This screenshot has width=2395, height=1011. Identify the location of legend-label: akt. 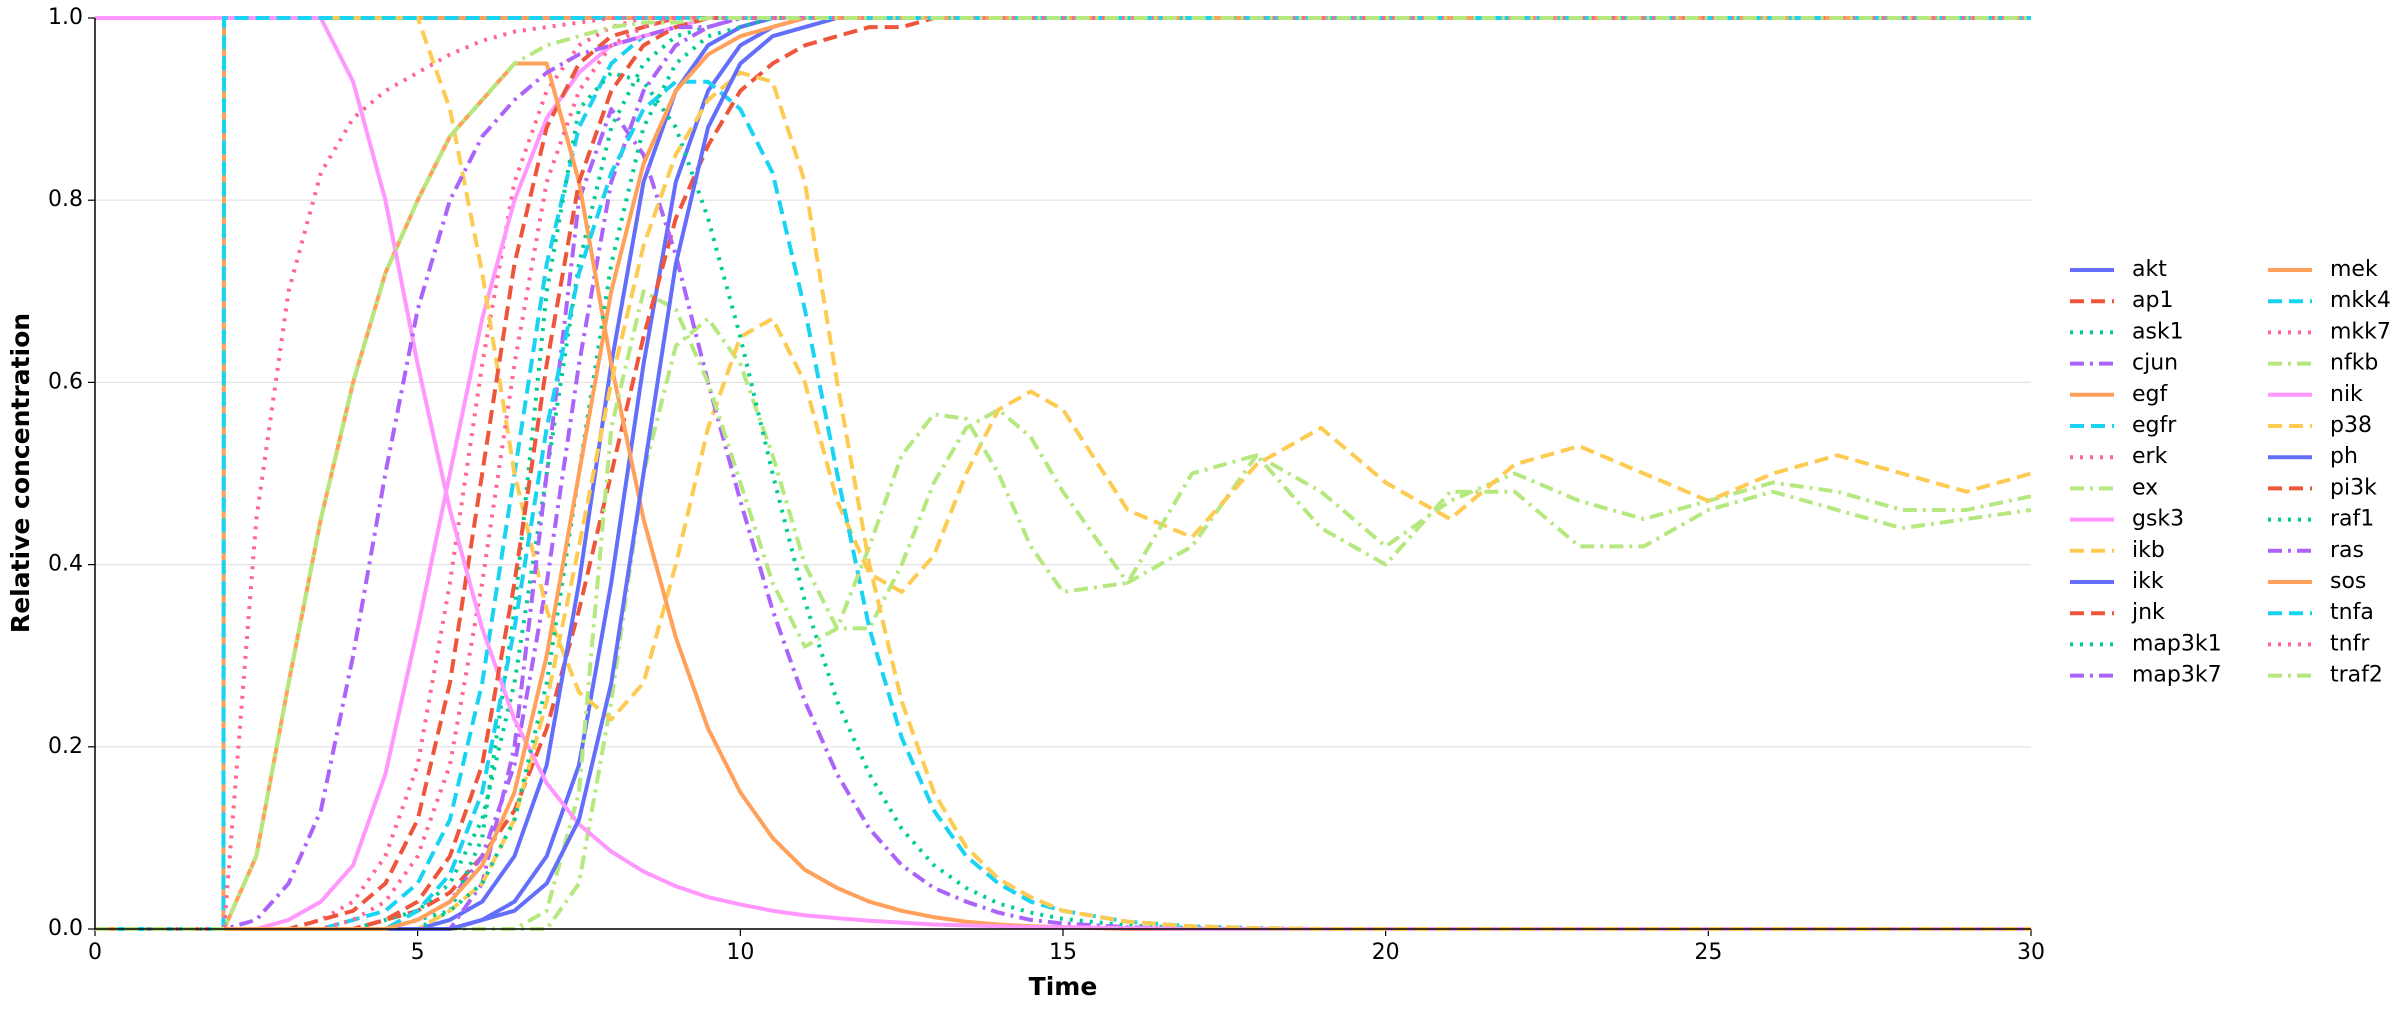
(2149, 269).